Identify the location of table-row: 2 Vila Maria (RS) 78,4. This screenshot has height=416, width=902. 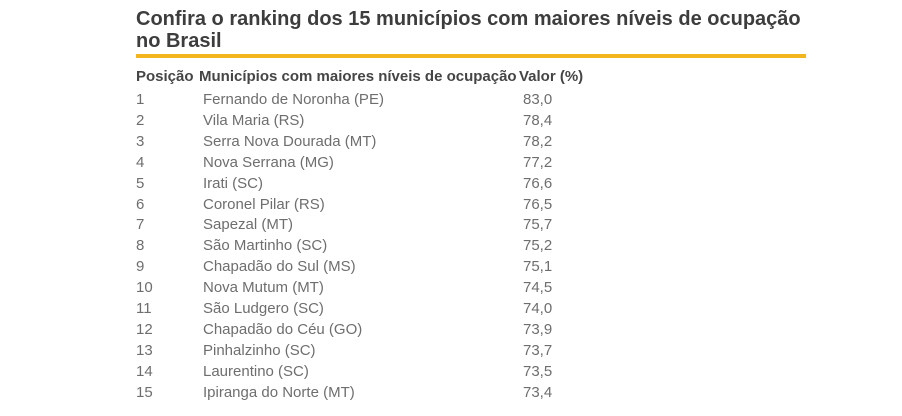
(369, 121).